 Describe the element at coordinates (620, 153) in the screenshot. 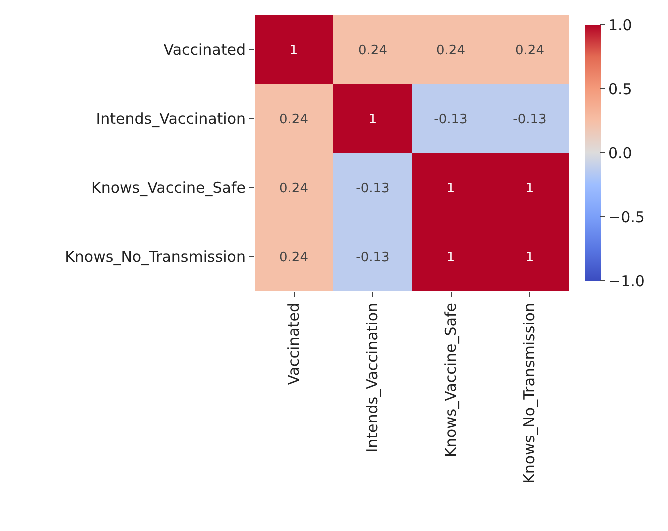

I see `color-bar-label: 0.0` at that location.